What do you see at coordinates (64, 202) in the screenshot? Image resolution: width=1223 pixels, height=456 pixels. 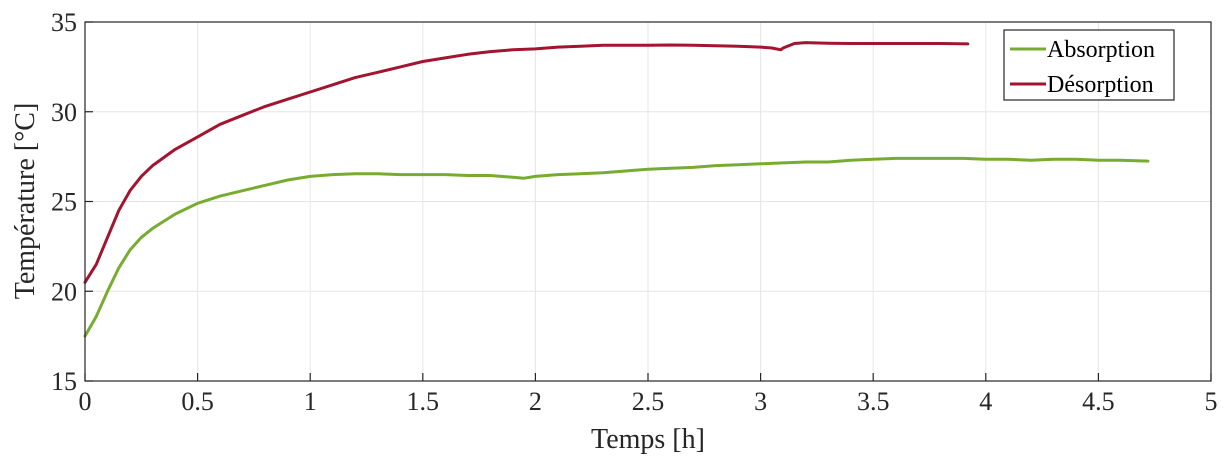 I see `y-tick-label: 25` at bounding box center [64, 202].